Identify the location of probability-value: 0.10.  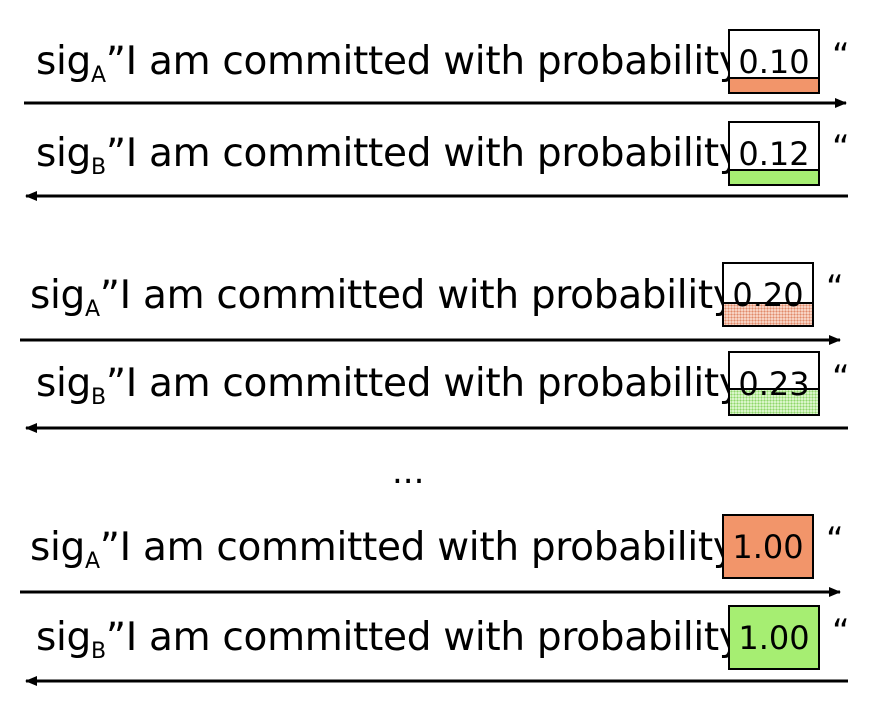
(774, 61).